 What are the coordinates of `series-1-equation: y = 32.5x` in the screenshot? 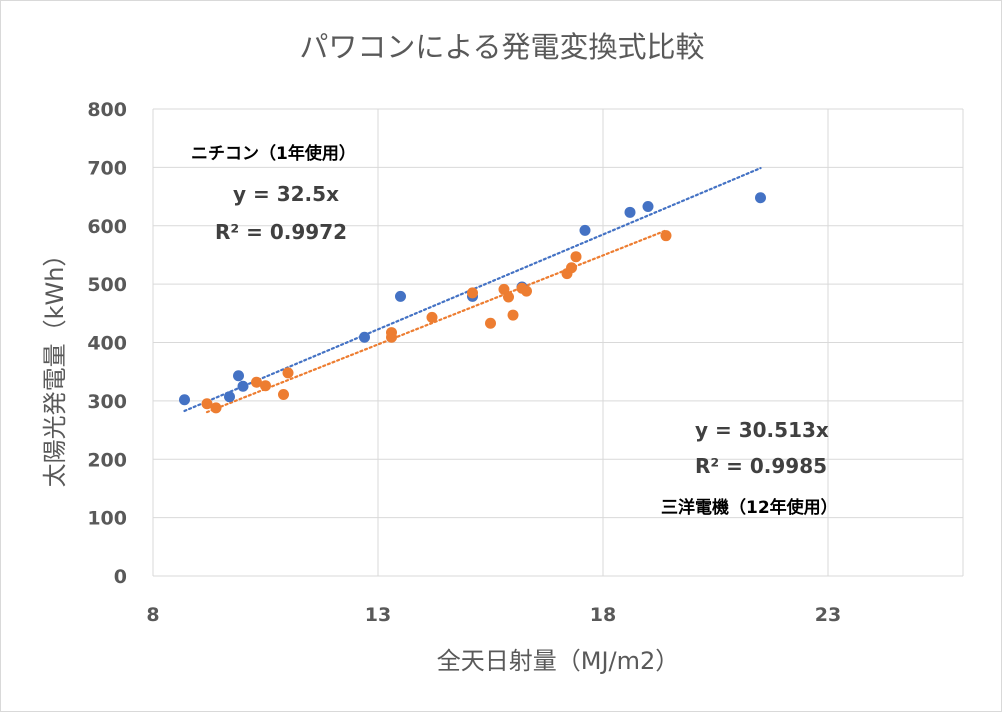 It's located at (286, 194).